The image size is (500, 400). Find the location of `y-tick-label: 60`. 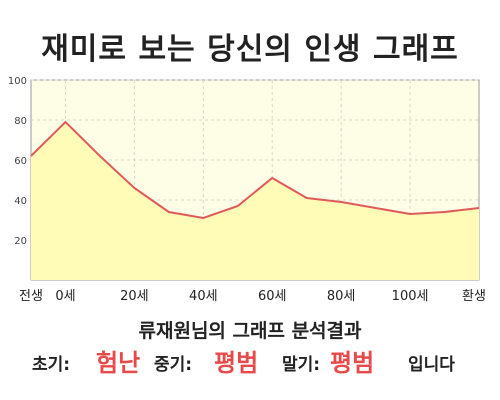

y-tick-label: 60 is located at coordinates (20, 161).